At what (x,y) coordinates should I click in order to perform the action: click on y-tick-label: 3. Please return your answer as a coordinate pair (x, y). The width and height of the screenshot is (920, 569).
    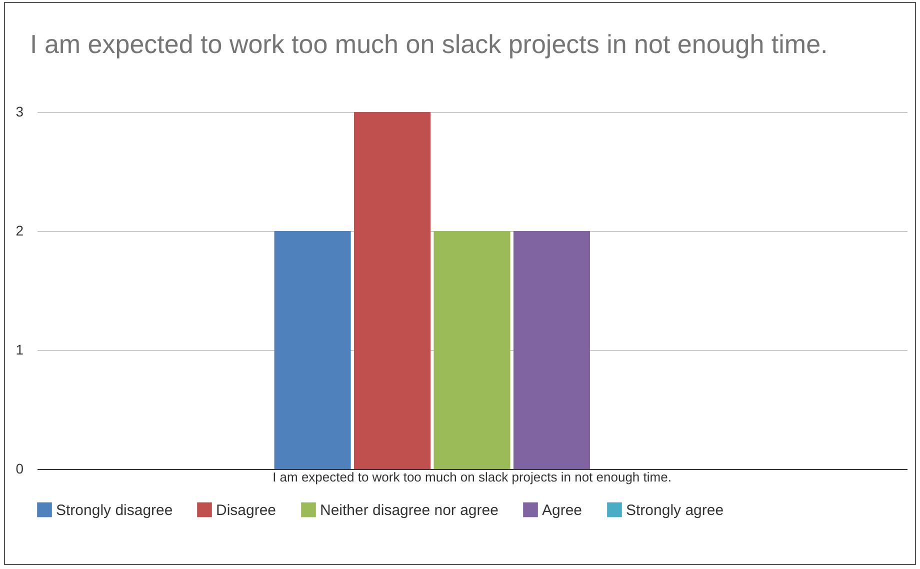
    Looking at the image, I should click on (20, 112).